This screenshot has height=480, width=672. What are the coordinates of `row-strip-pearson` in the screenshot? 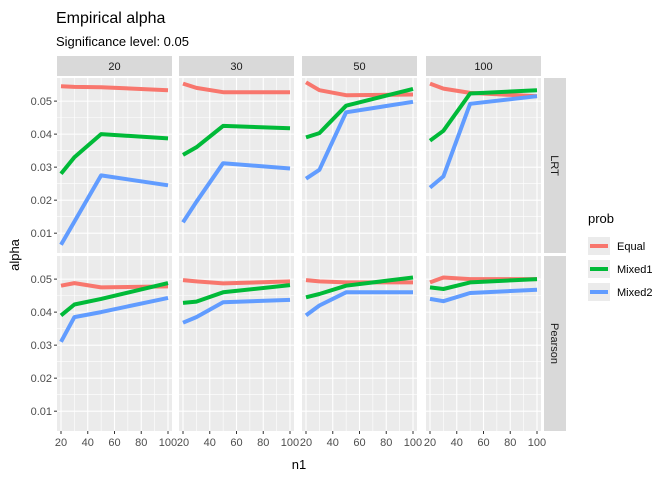 It's located at (555, 343).